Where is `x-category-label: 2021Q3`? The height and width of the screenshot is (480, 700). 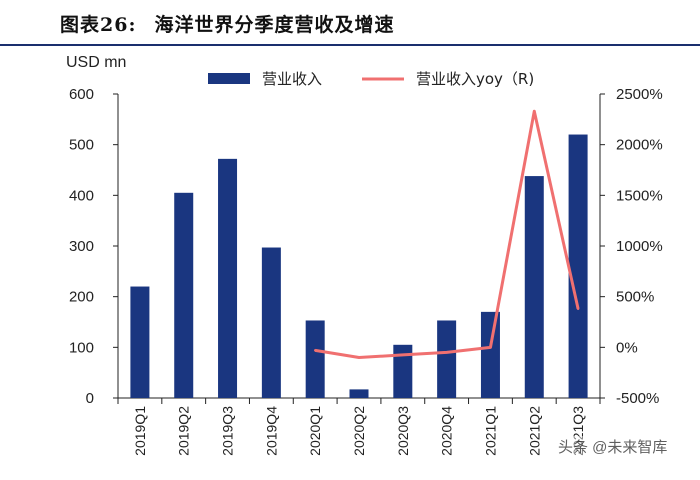
x-category-label: 2021Q3 is located at coordinates (578, 431).